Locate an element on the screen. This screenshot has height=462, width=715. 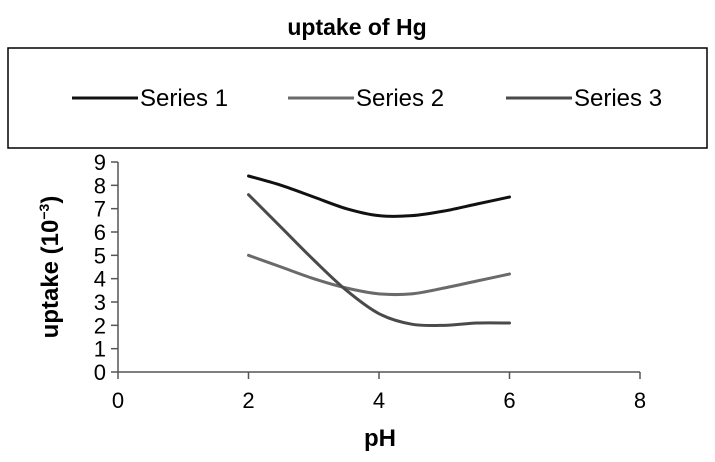
legend-label-series-3: Series 3 is located at coordinates (618, 98).